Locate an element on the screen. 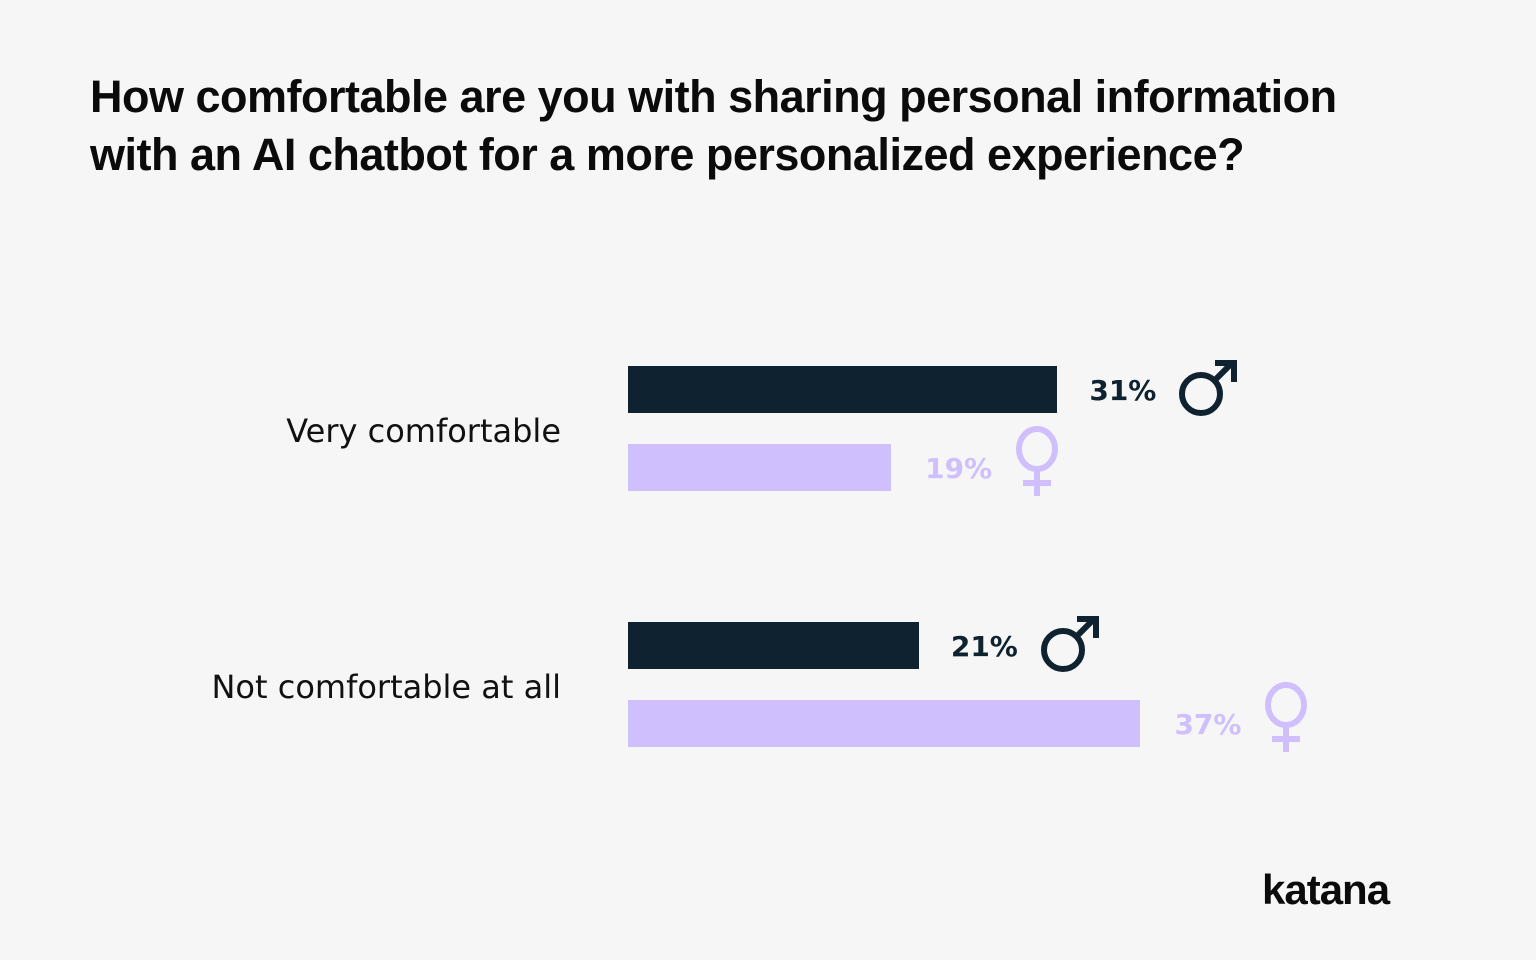  value-label-male: 21% is located at coordinates (984, 646).